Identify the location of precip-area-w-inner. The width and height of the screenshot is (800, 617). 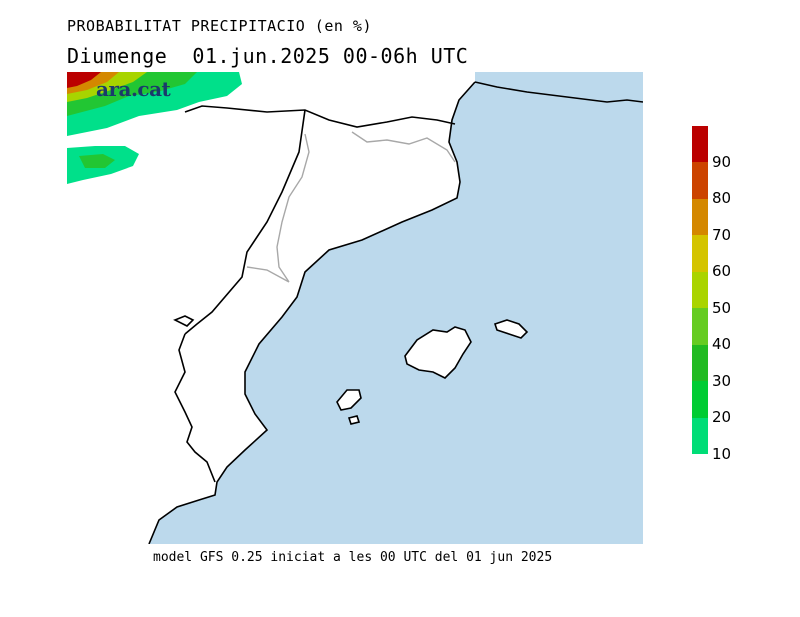
(97, 161).